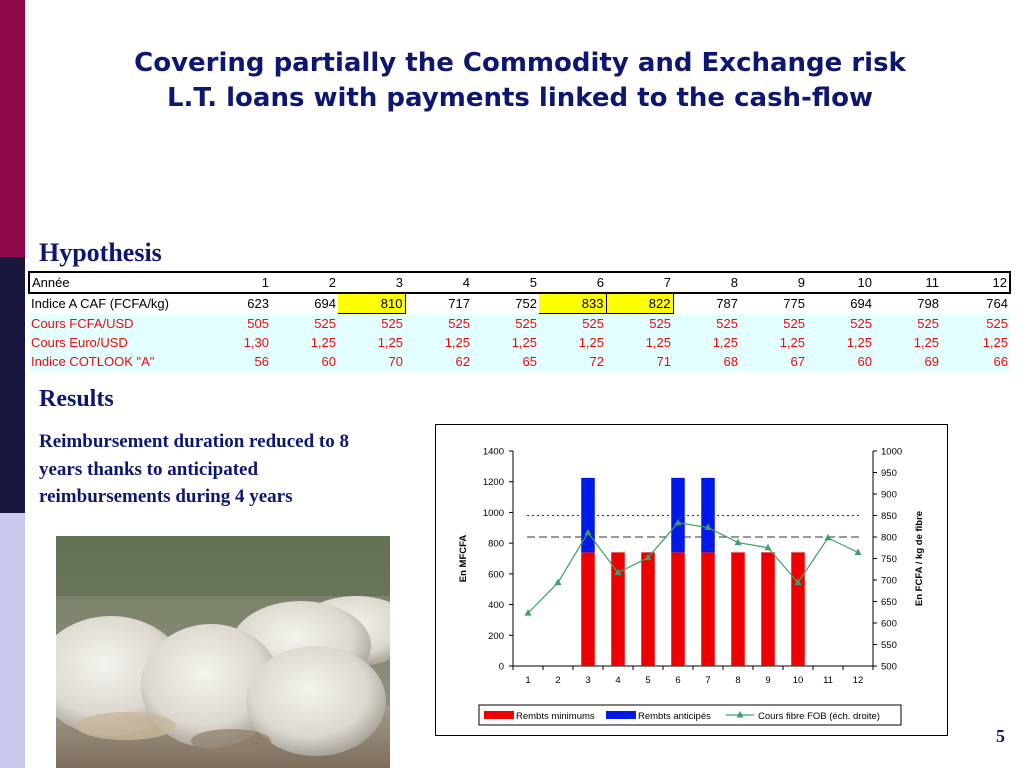  What do you see at coordinates (12, 640) in the screenshot?
I see `sidebar-block-bottom` at bounding box center [12, 640].